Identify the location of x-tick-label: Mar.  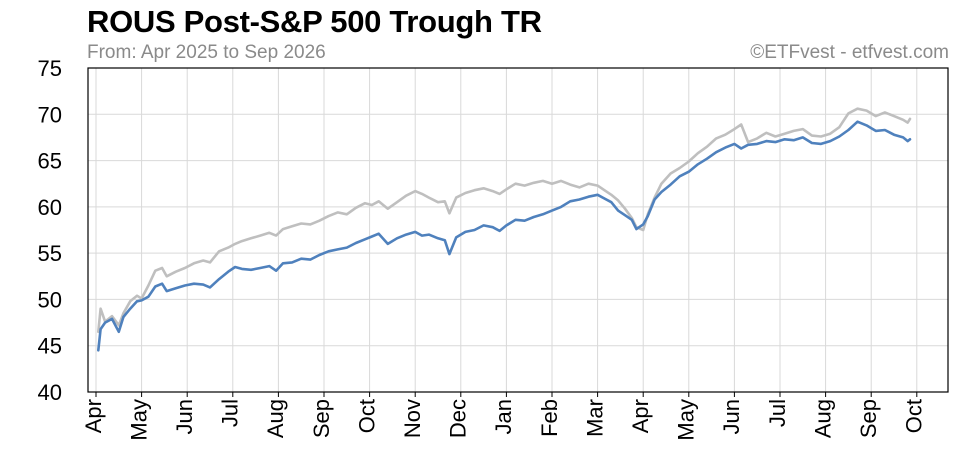
(594, 418).